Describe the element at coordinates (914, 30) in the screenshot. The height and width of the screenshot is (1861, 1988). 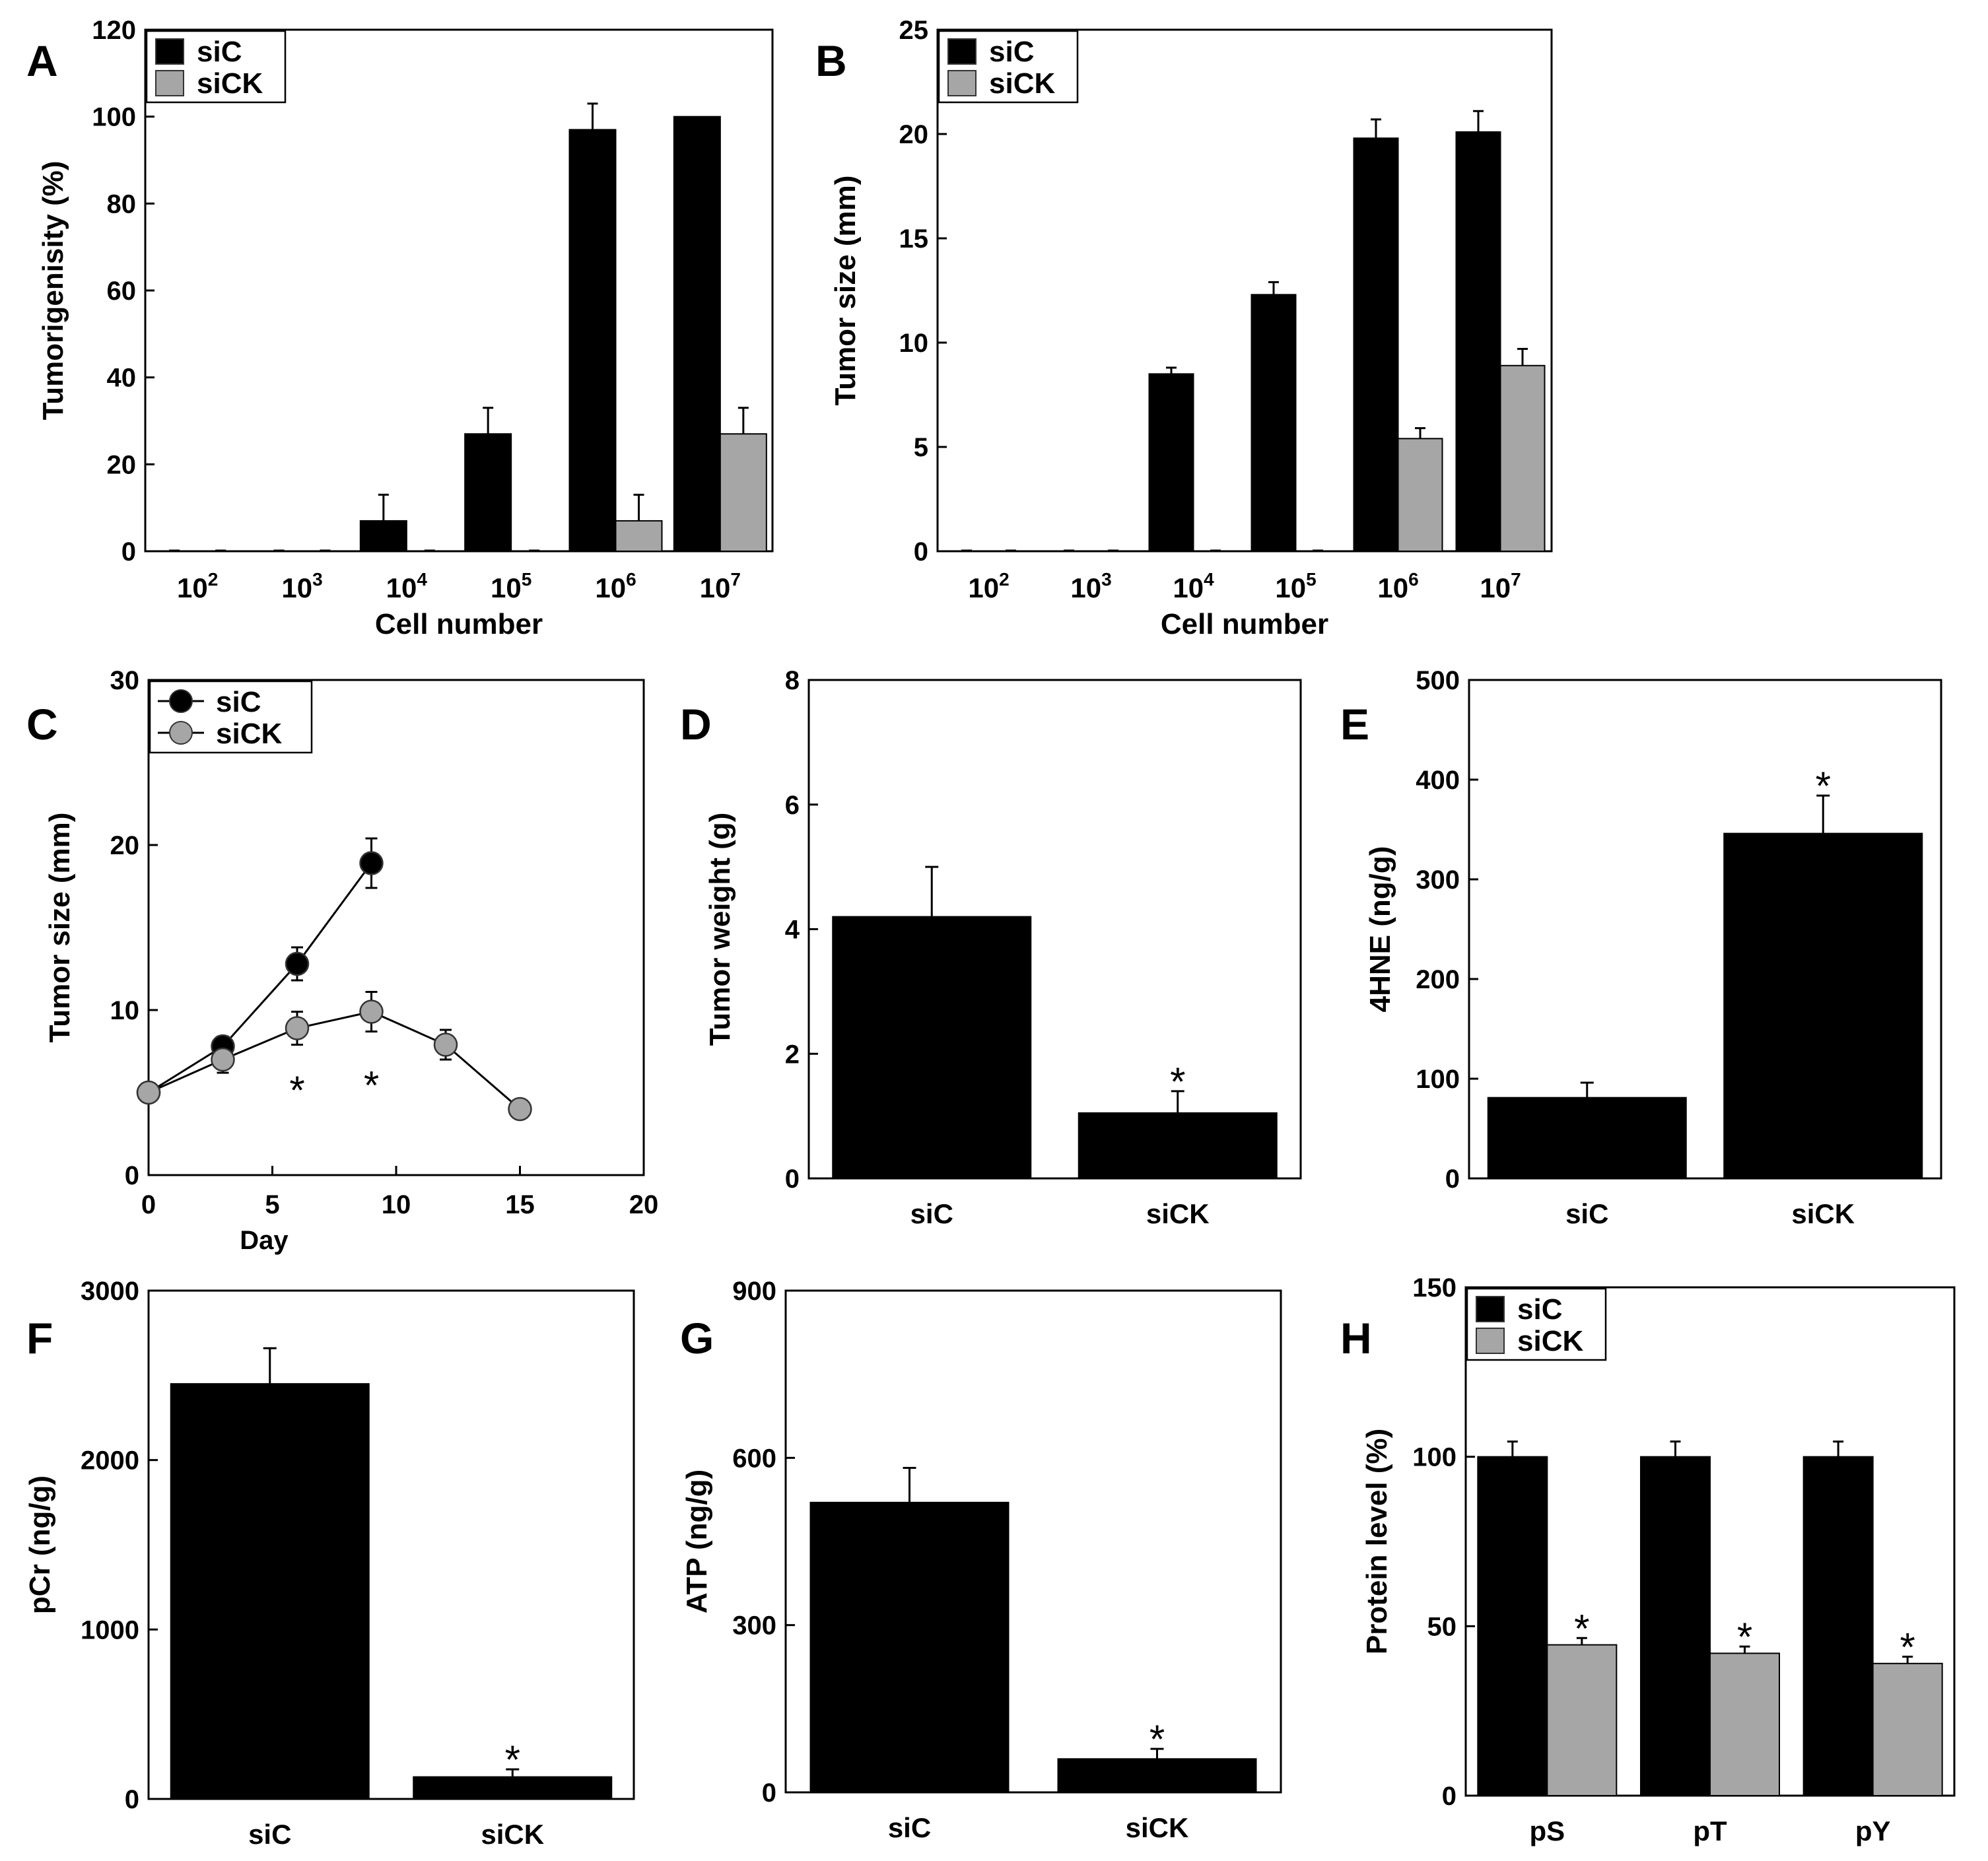
I see `y-tick-label: 25` at that location.